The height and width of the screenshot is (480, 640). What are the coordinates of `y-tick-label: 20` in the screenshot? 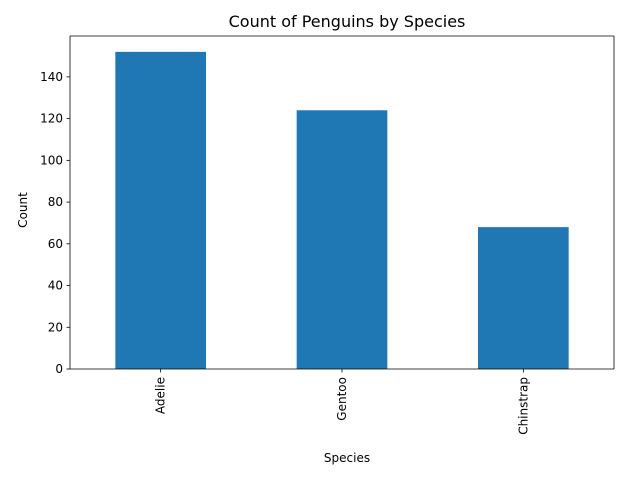 It's located at (55, 327).